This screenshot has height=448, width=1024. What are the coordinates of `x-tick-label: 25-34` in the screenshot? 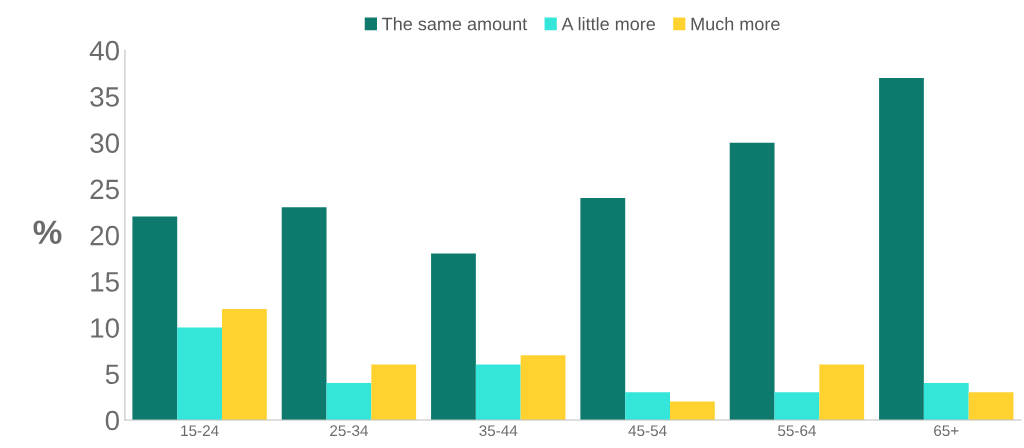 It's located at (349, 431).